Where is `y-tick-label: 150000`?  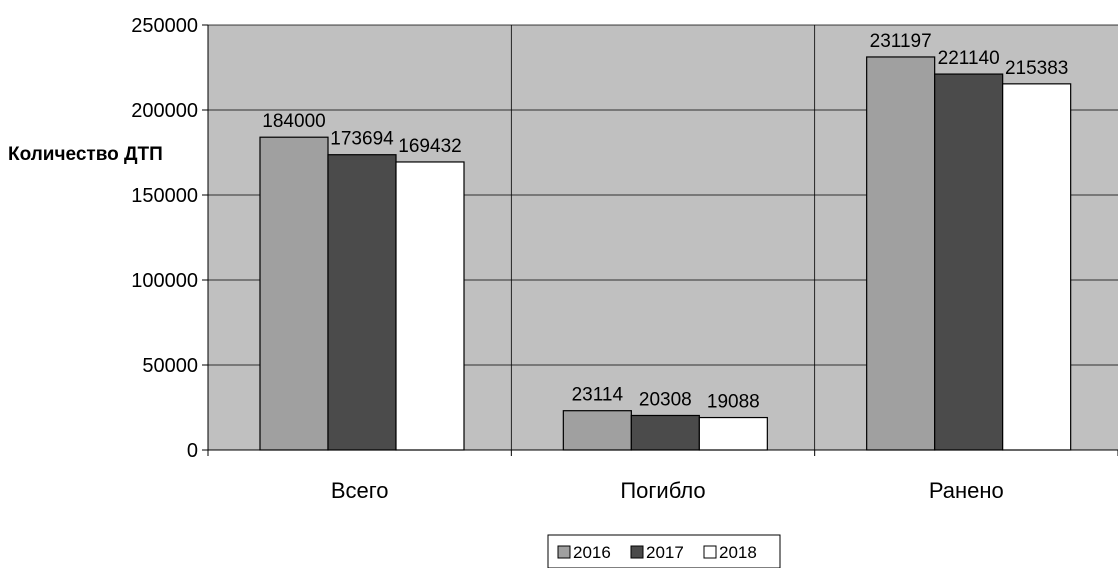 y-tick-label: 150000 is located at coordinates (164, 196).